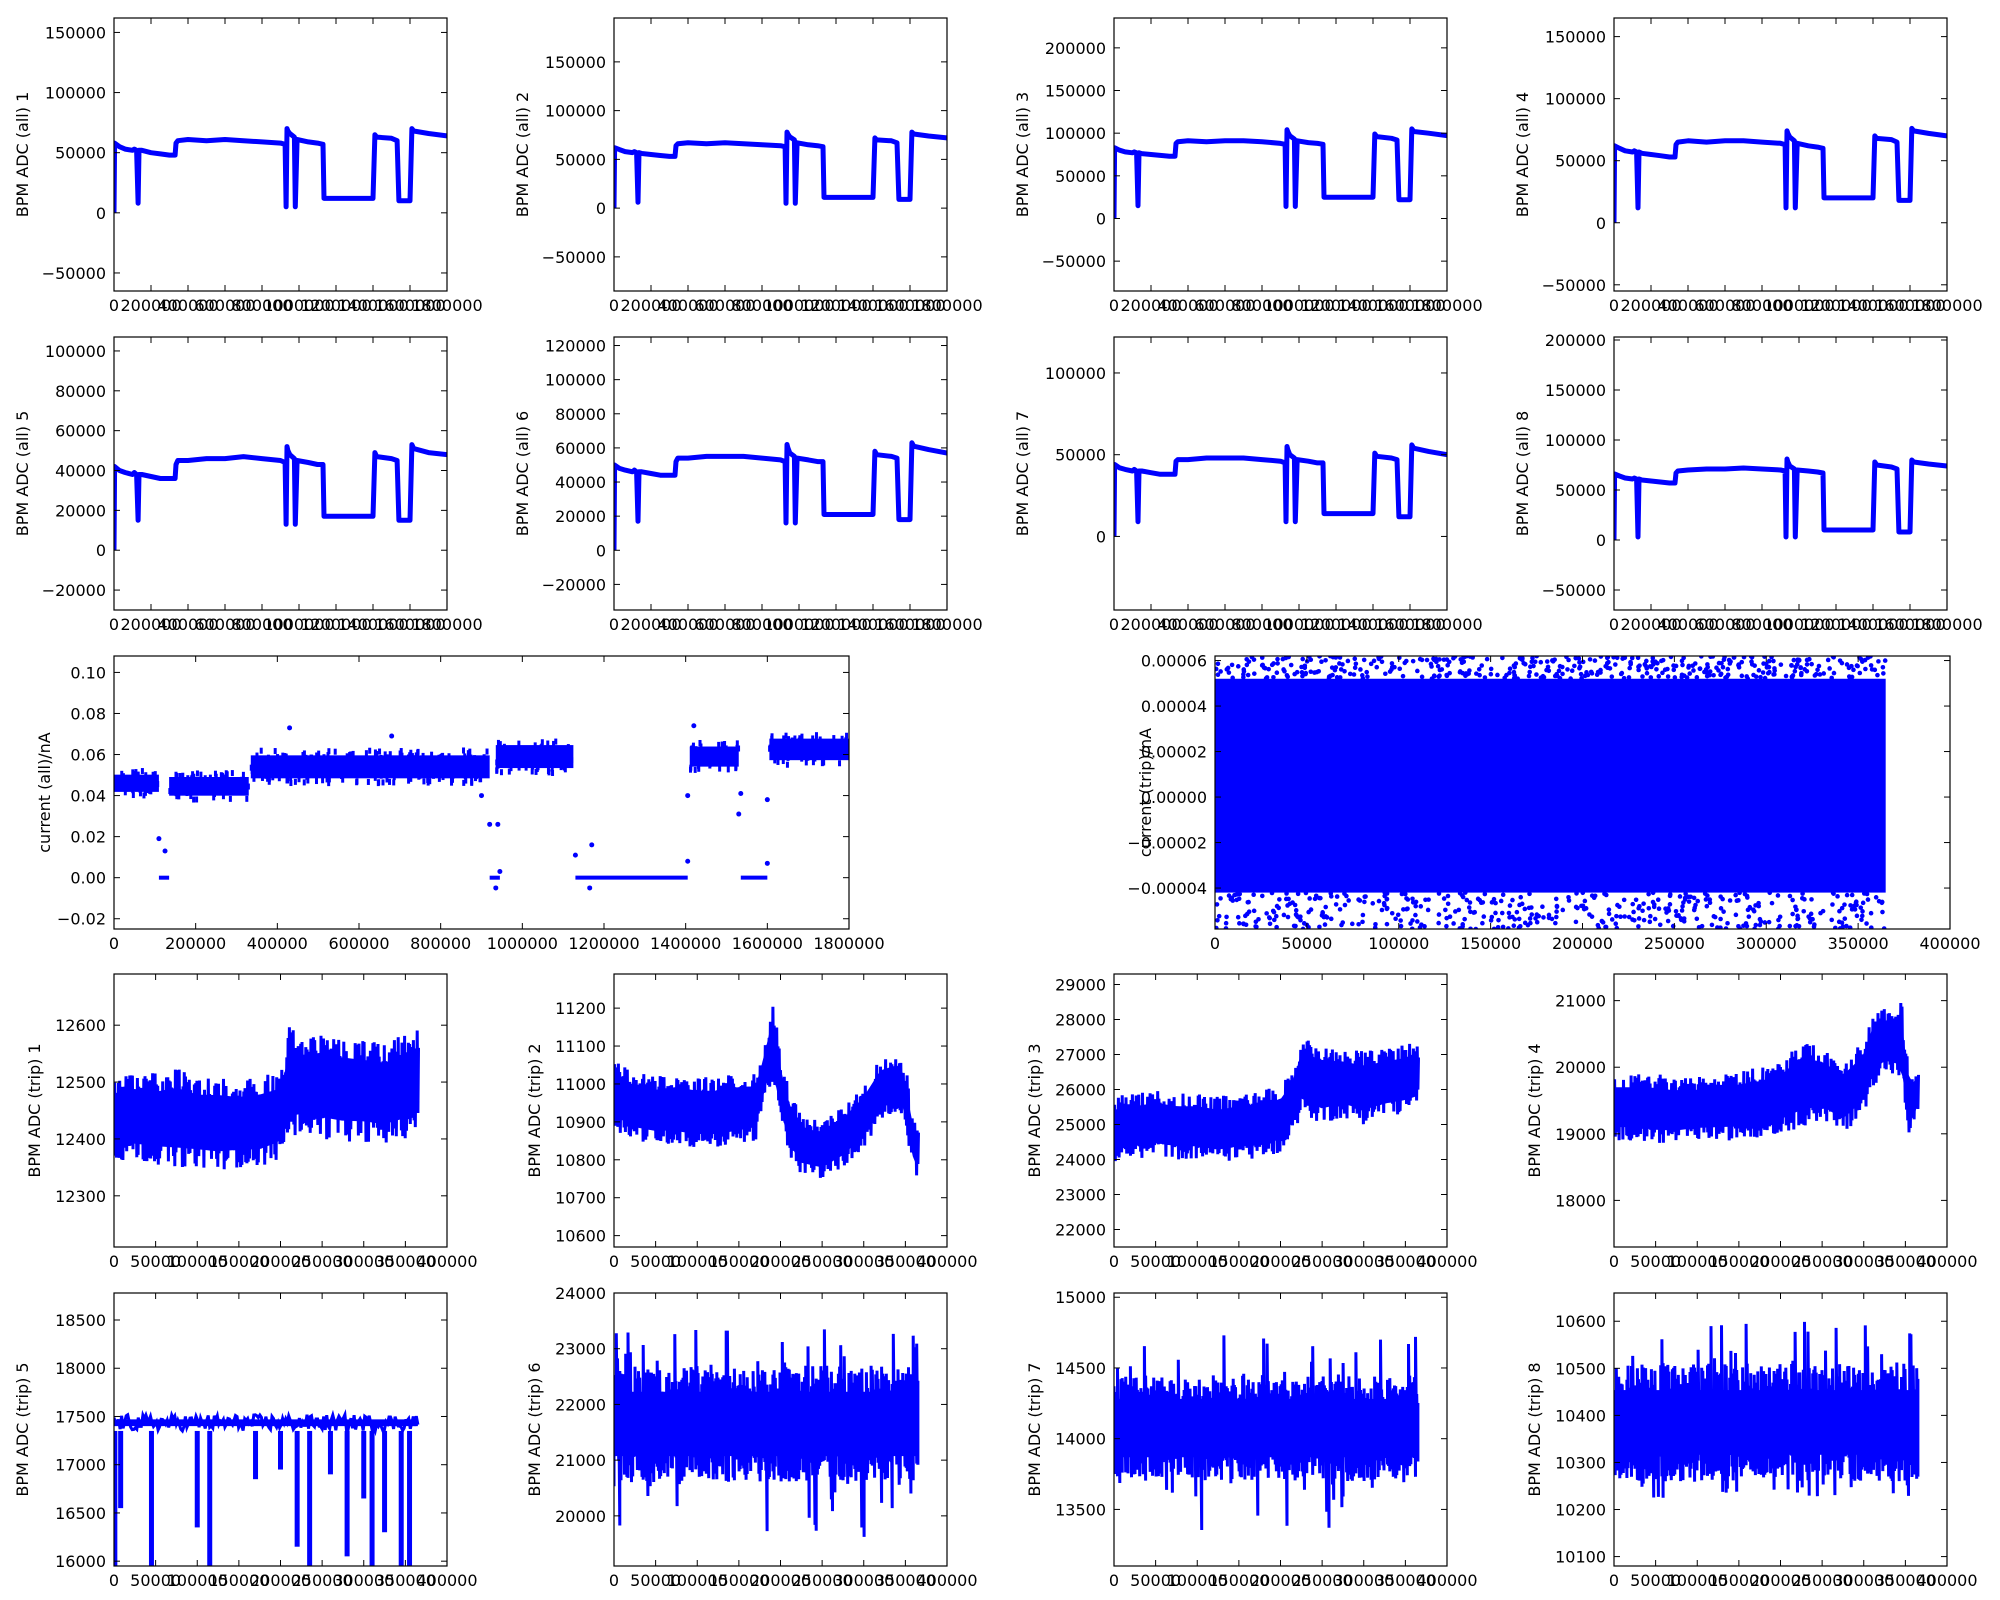 The image size is (2000, 1600). What do you see at coordinates (80, 1513) in the screenshot?
I see `y-tick-label: 16500` at bounding box center [80, 1513].